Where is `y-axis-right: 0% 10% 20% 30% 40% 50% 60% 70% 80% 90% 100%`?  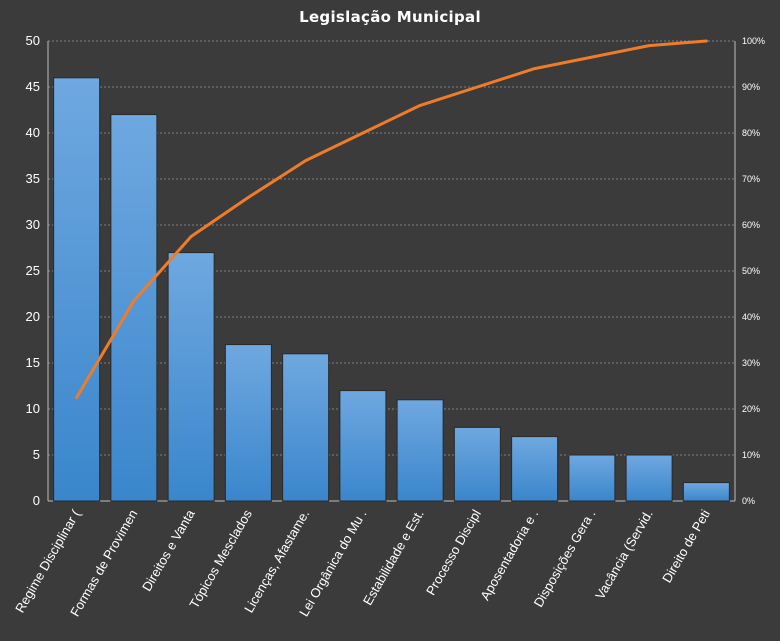 y-axis-right: 0% 10% 20% 30% 40% 50% 60% 70% 80% 90% 100% is located at coordinates (753, 271).